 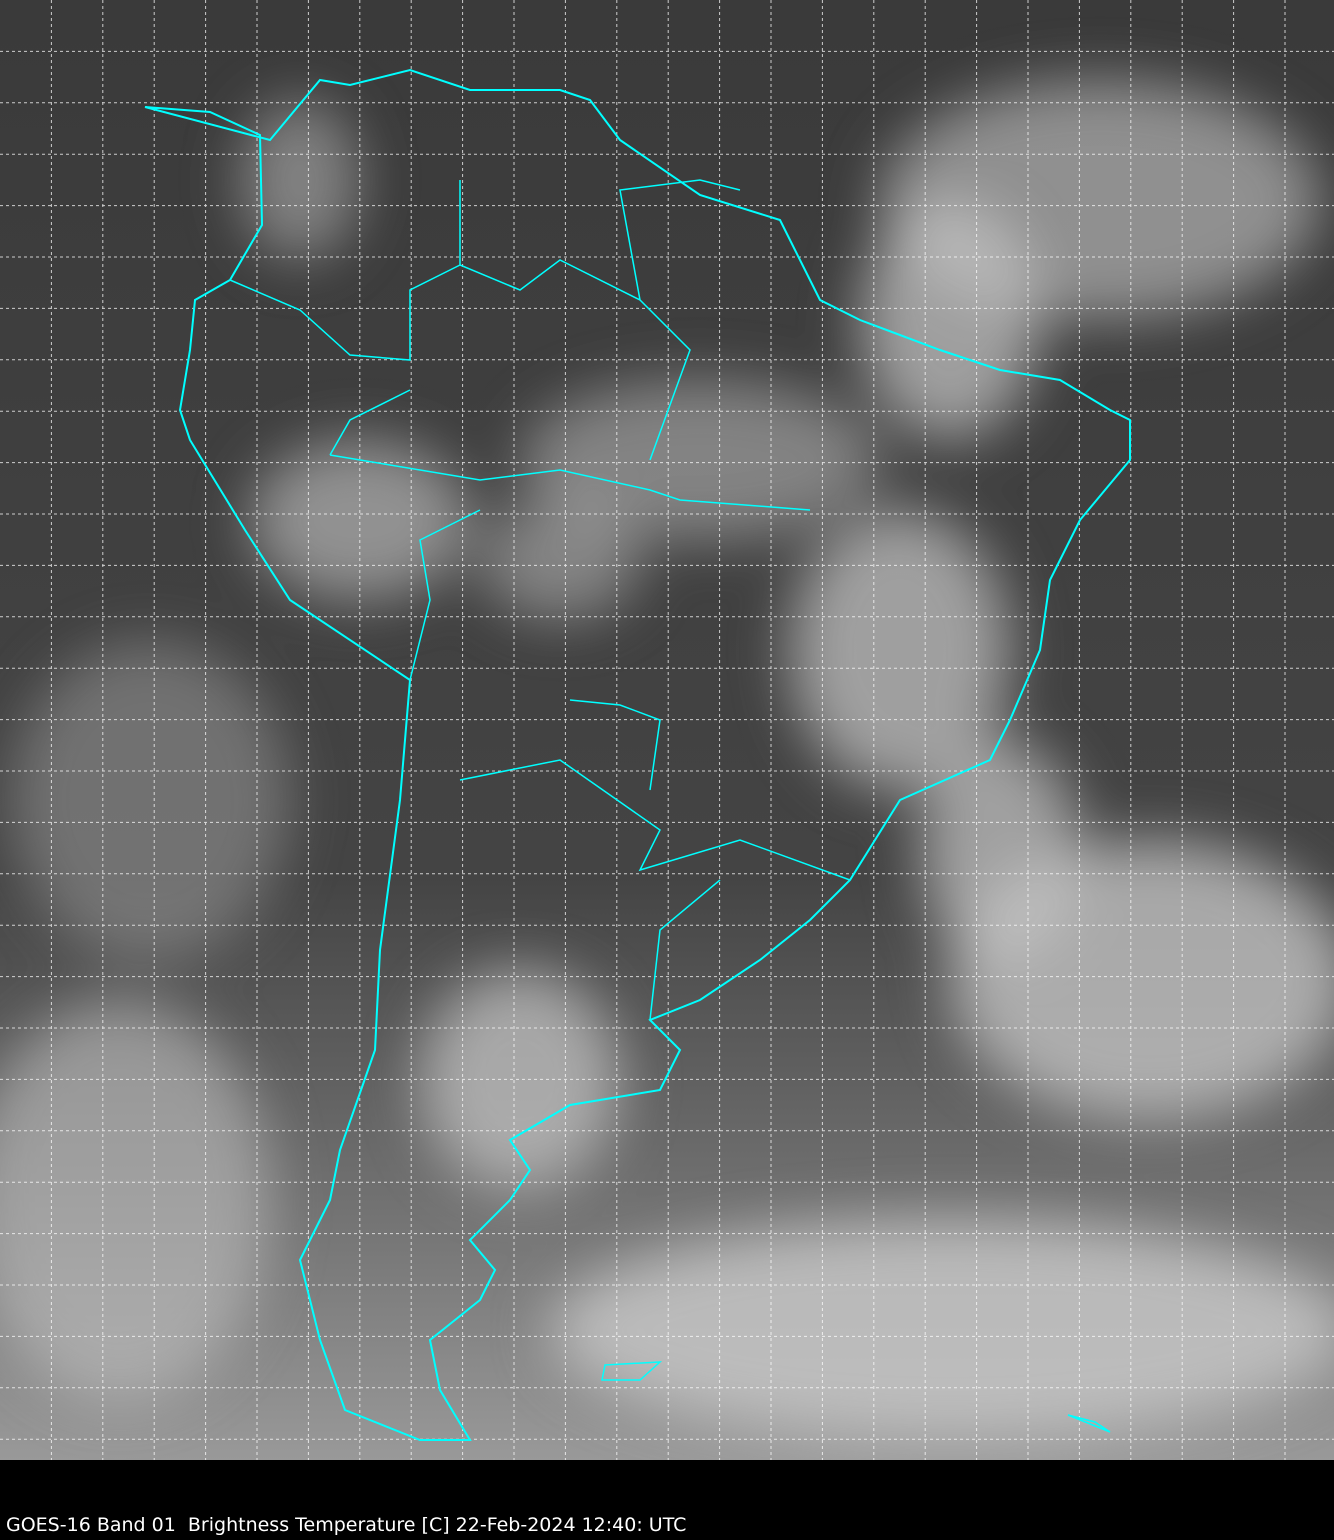 What do you see at coordinates (632, 1371) in the screenshot?
I see `falkland-islands` at bounding box center [632, 1371].